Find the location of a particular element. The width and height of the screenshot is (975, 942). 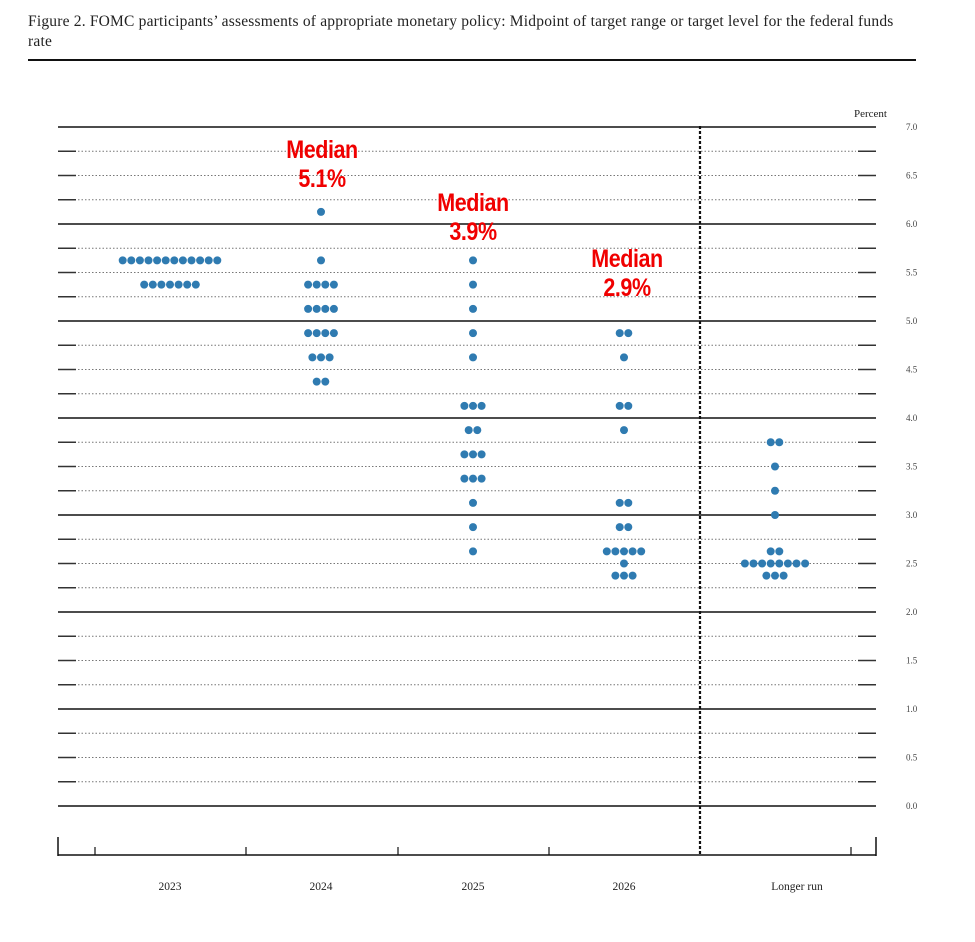

y-tick-label: 1.5 is located at coordinates (912, 661).